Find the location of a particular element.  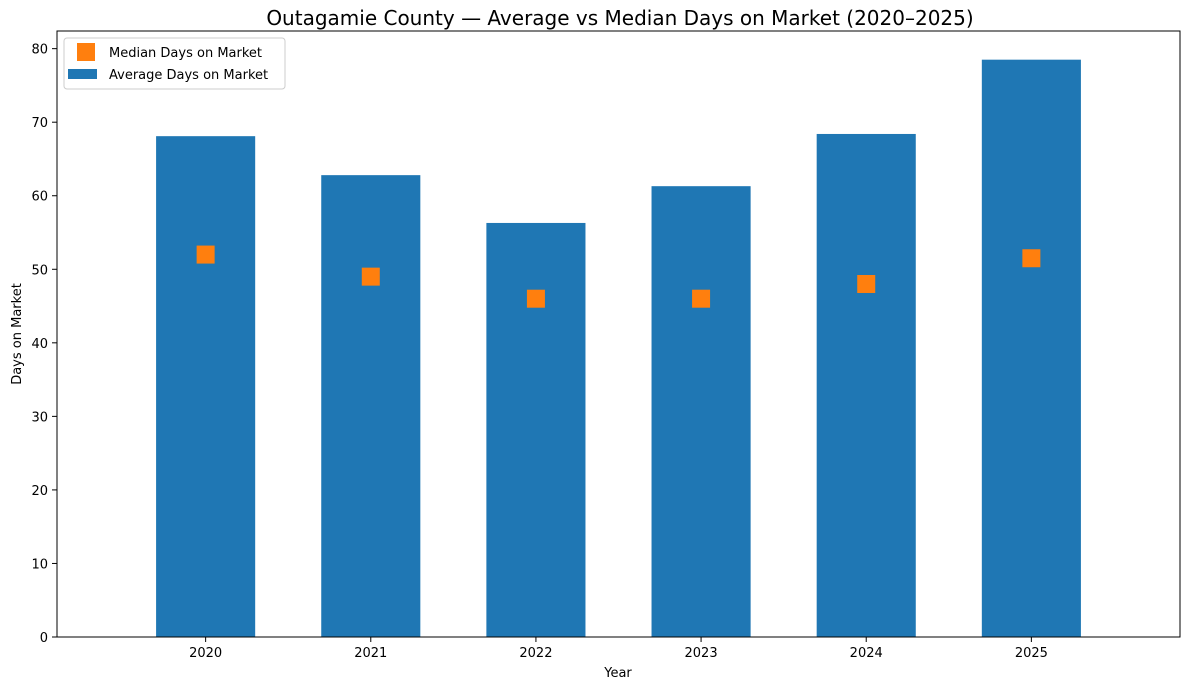

bar-average-2025 is located at coordinates (1031, 348).